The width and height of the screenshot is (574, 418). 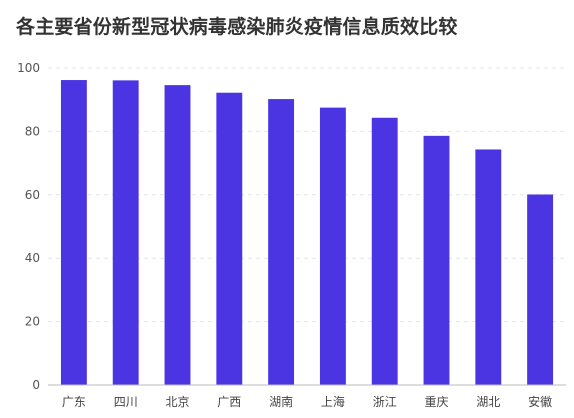 What do you see at coordinates (126, 402) in the screenshot?
I see `x-tick-label: 四川` at bounding box center [126, 402].